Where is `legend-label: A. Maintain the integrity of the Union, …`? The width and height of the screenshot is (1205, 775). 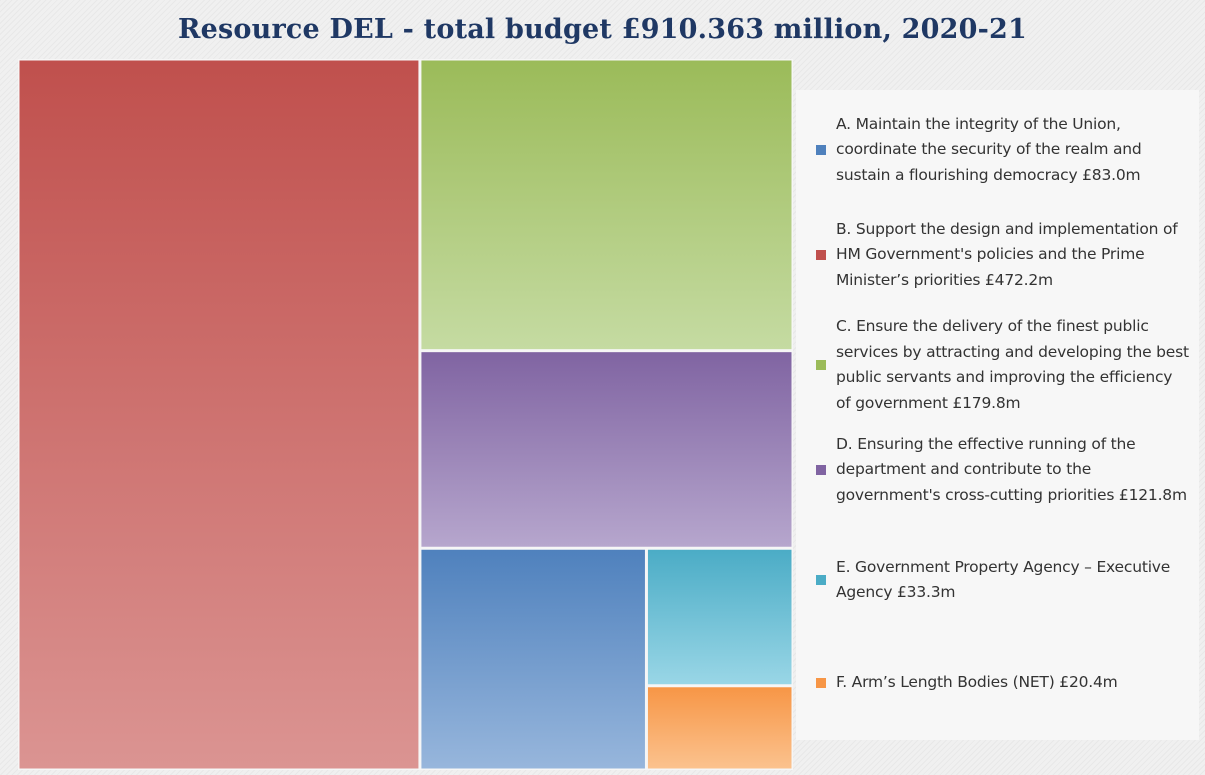
legend-label: A. Maintain the integrity of the Union, … is located at coordinates (989, 149).